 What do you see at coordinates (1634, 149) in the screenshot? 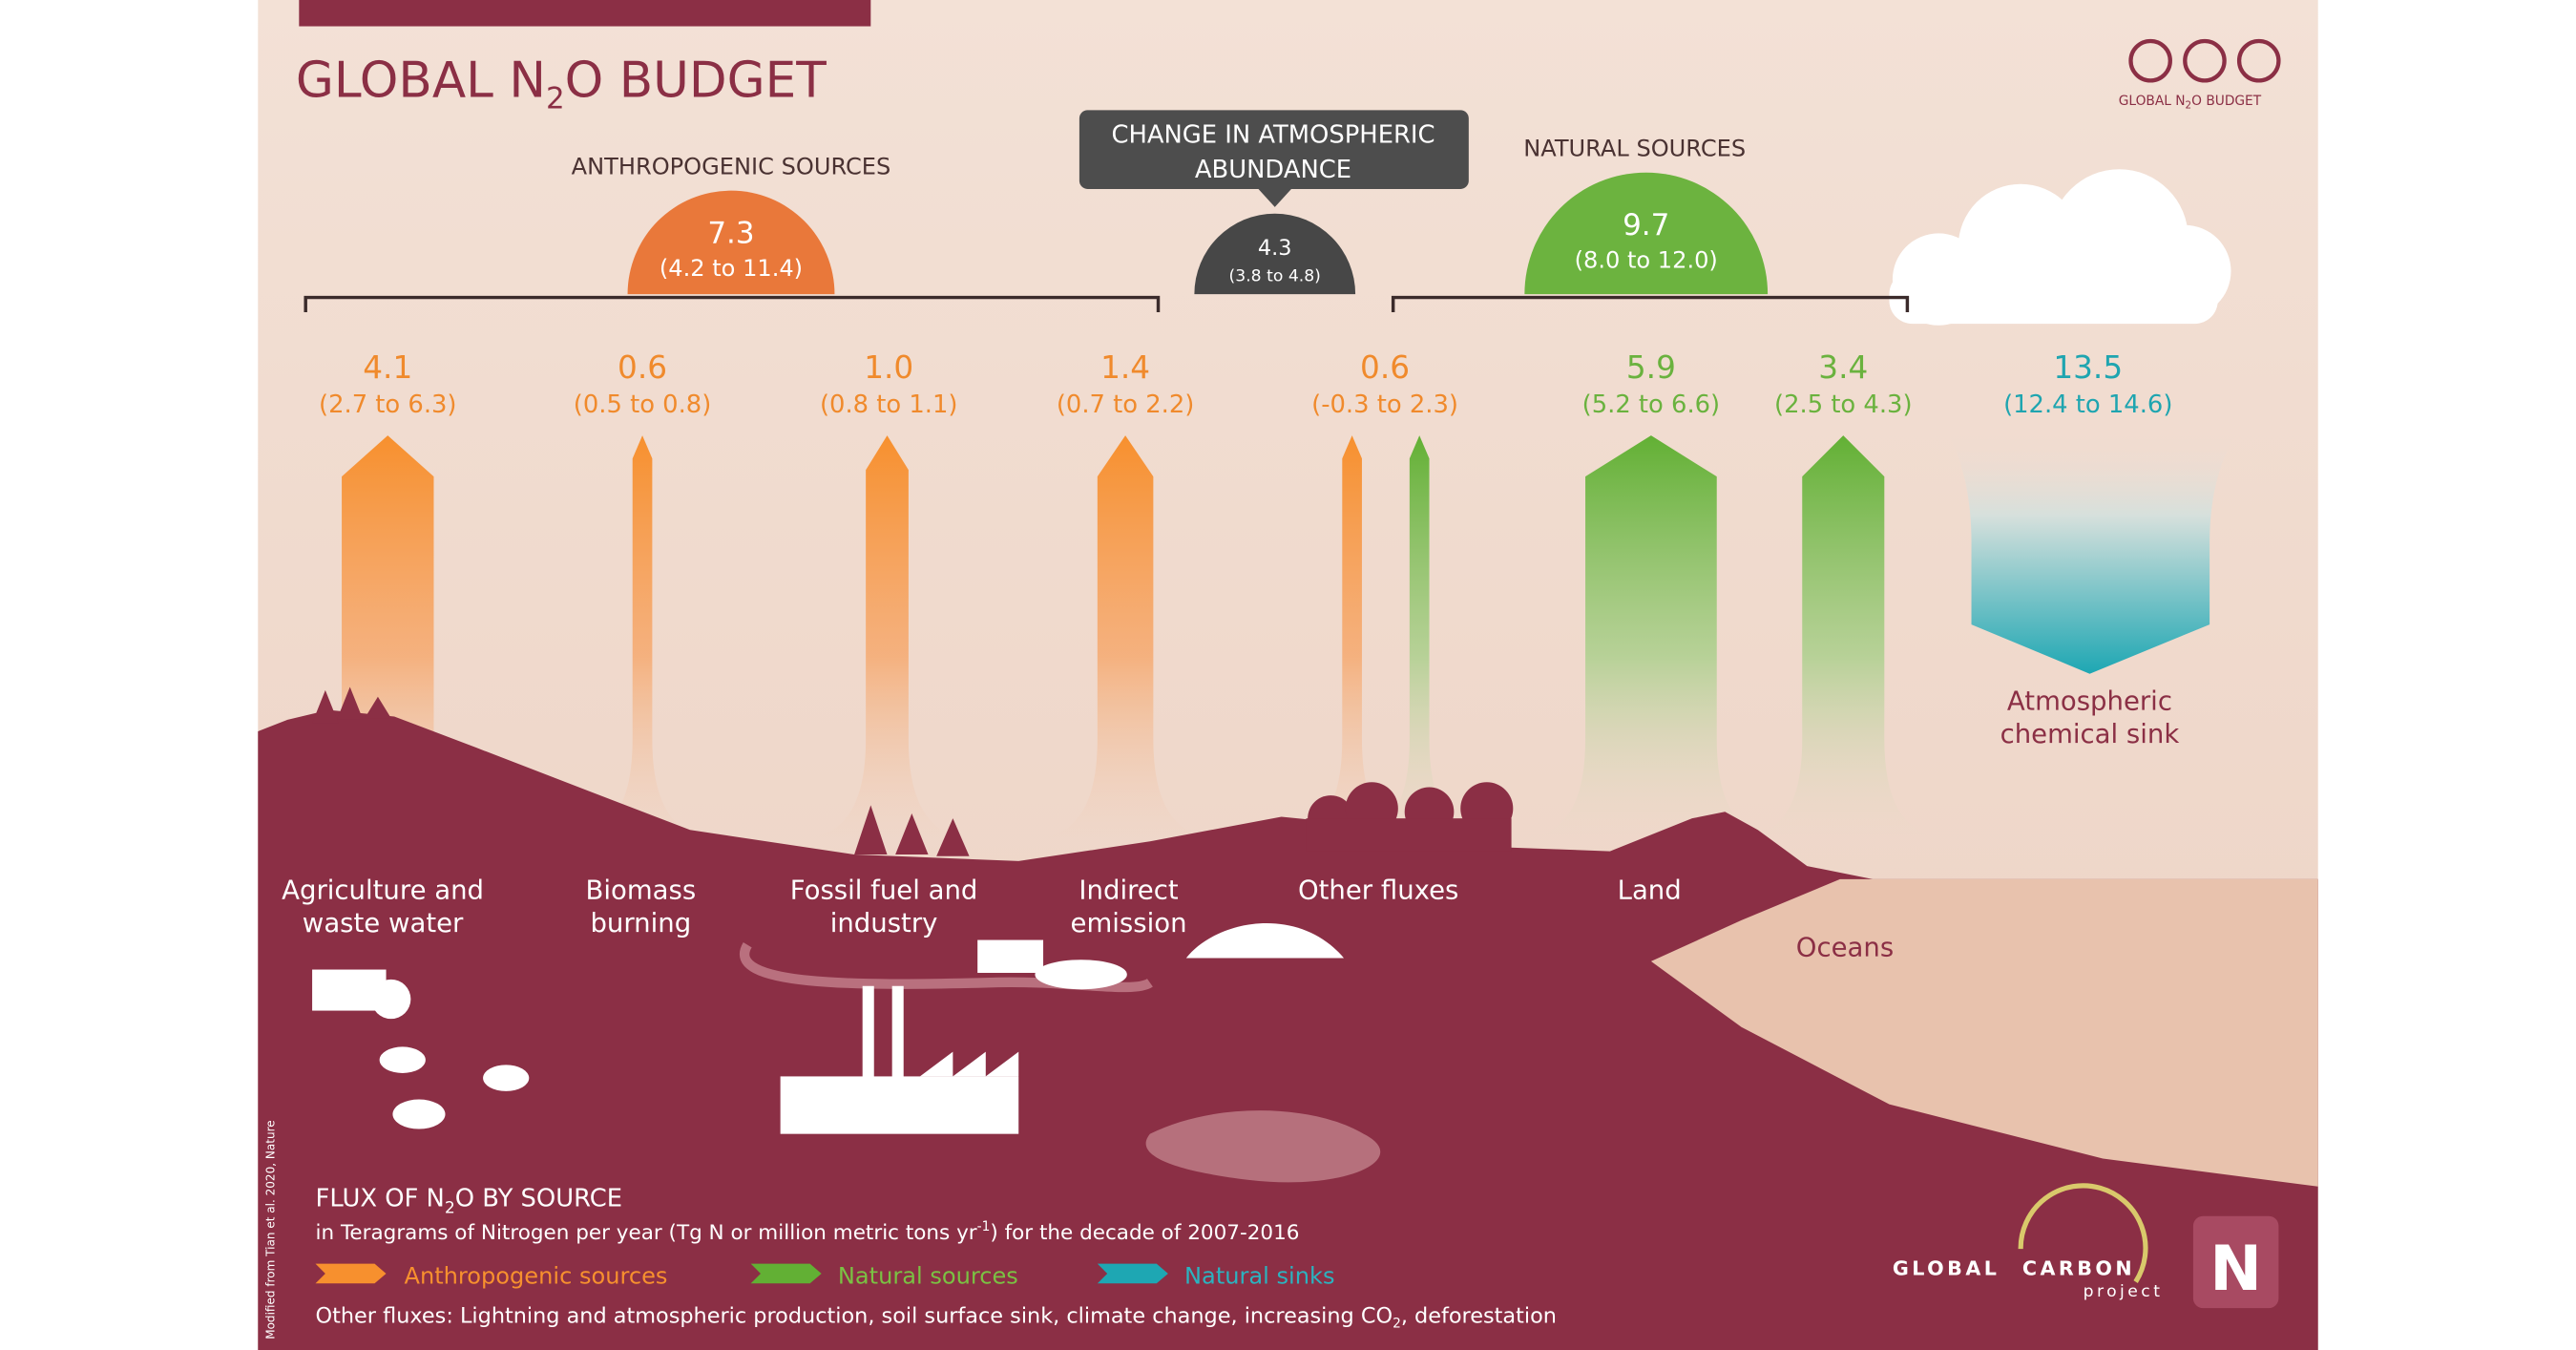
I see `group-label: NATURAL SOURCES` at bounding box center [1634, 149].